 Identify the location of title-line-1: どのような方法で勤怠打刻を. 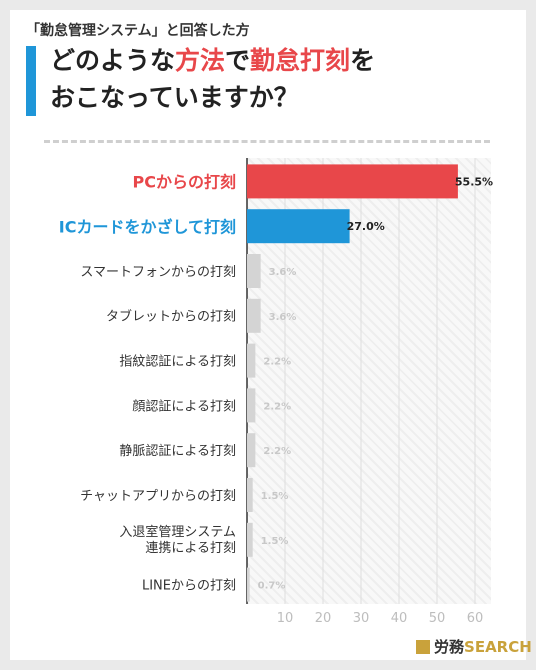
(213, 60).